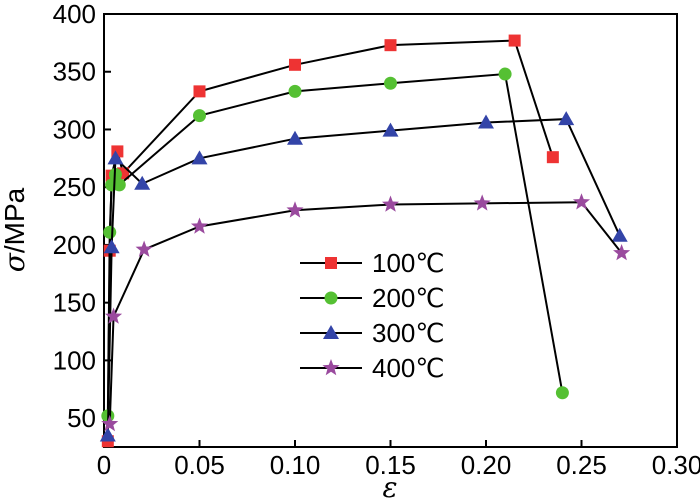 The height and width of the screenshot is (501, 700). Describe the element at coordinates (581, 465) in the screenshot. I see `x-tick-label: 0.25` at that location.